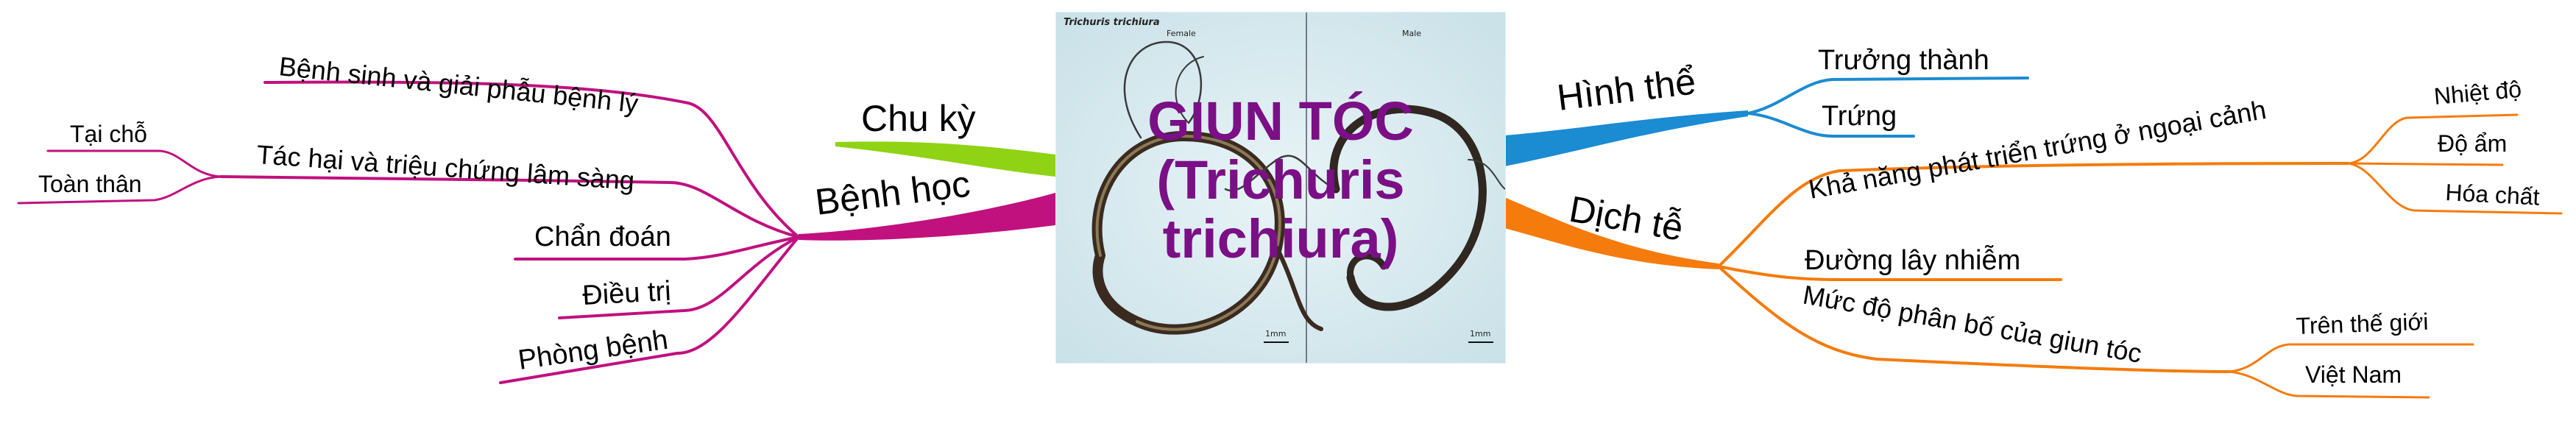 The width and height of the screenshot is (2576, 432). I want to click on tac-hai-line, so click(509, 206).